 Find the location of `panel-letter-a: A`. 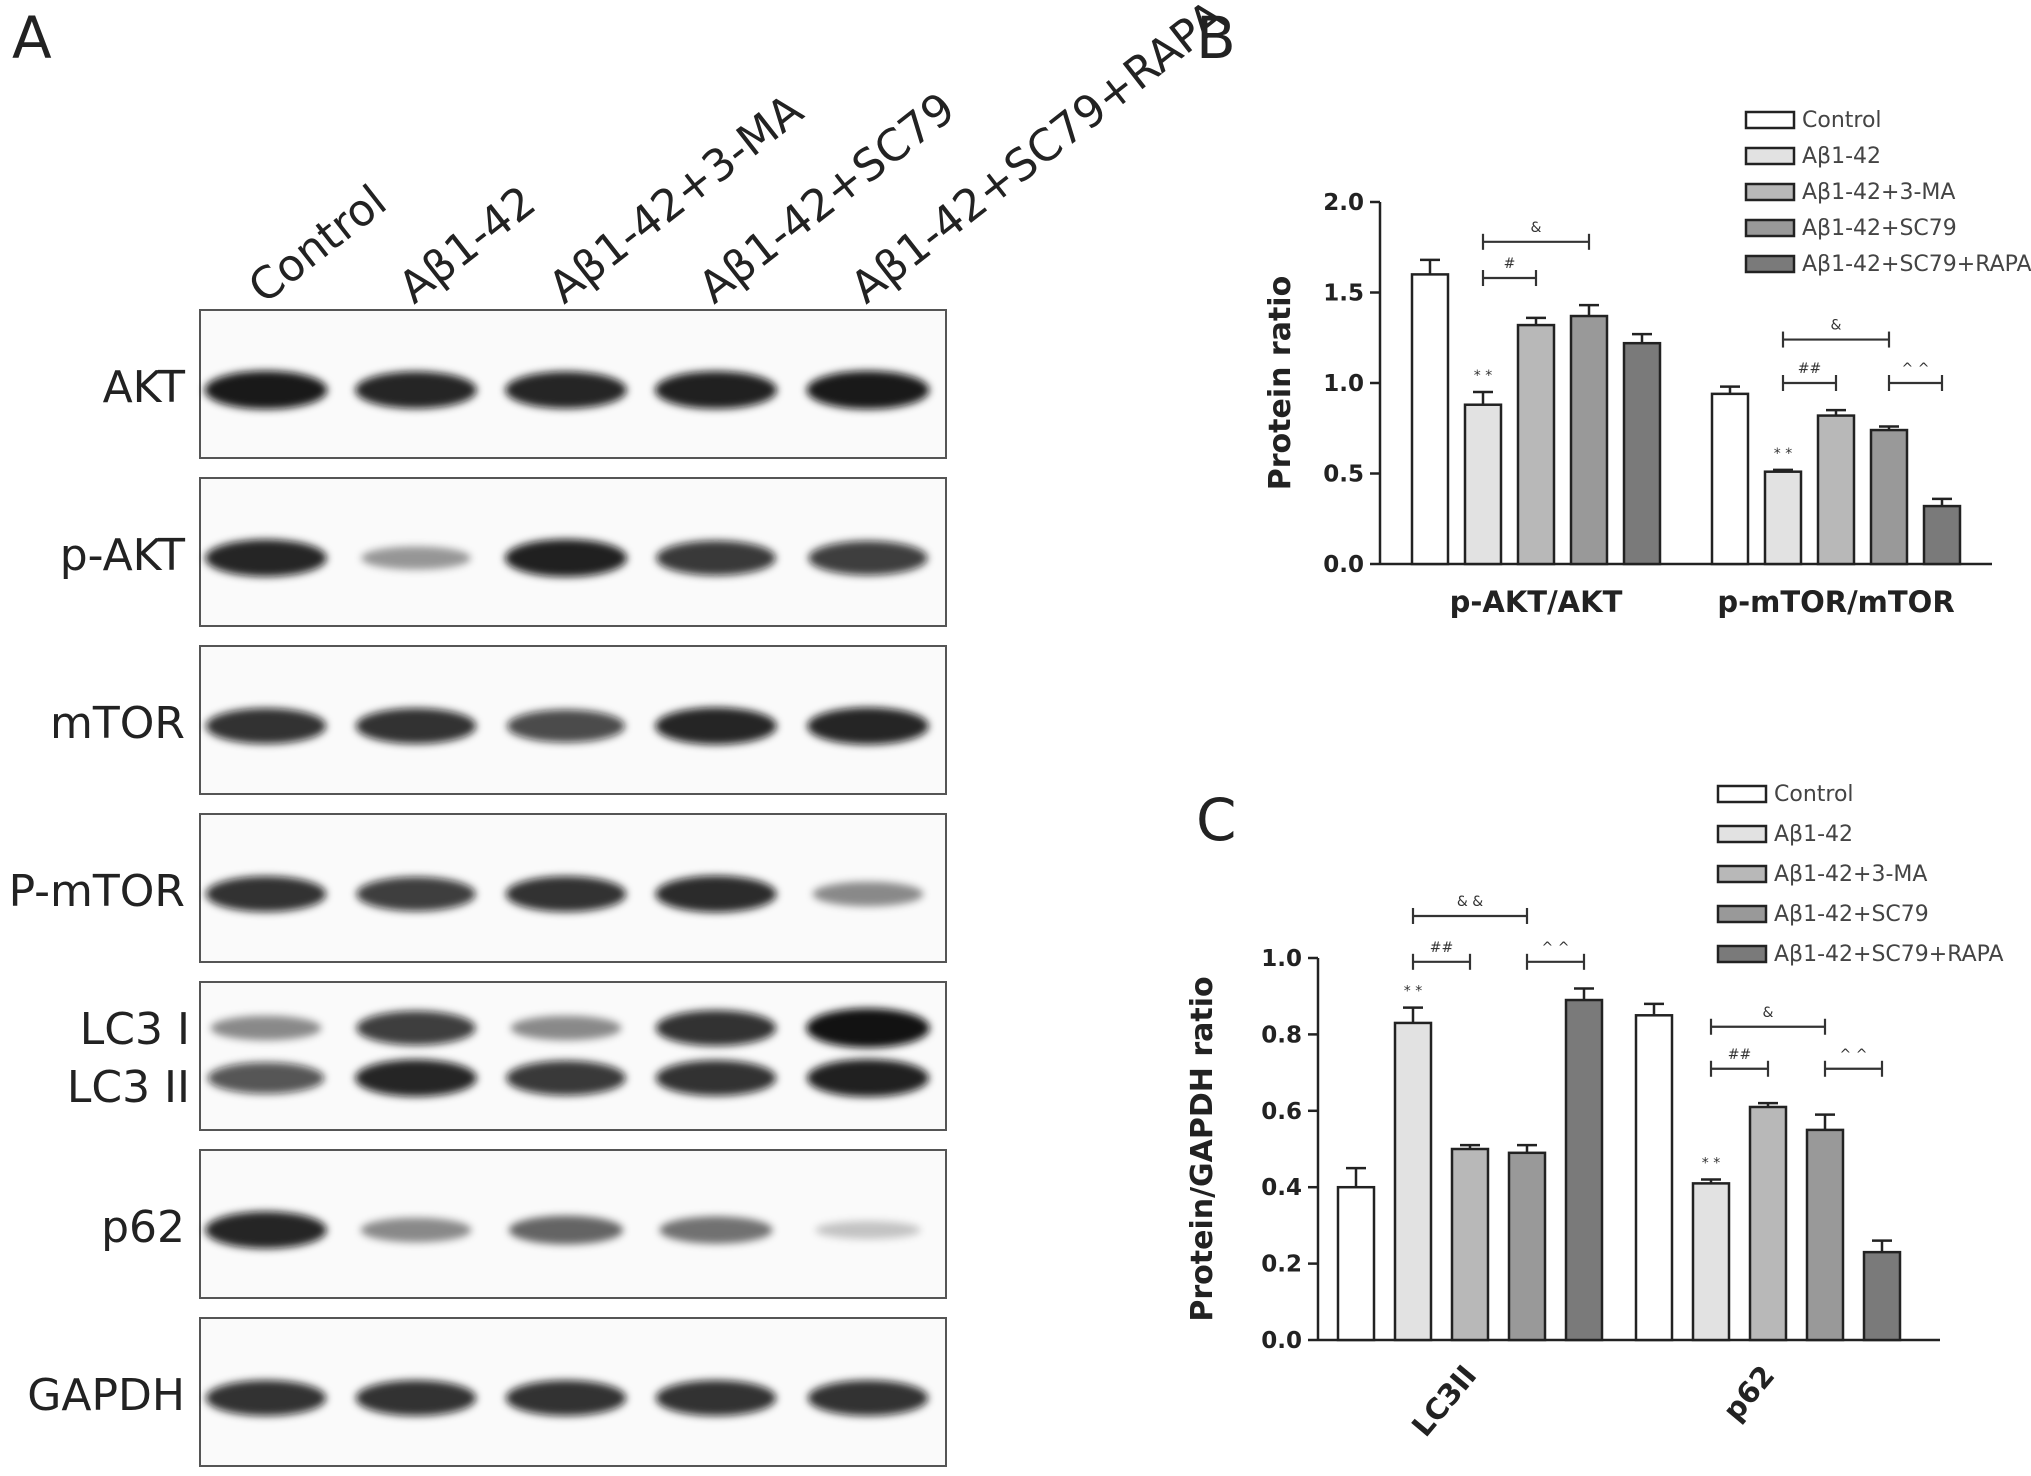

panel-letter-a: A is located at coordinates (32, 38).